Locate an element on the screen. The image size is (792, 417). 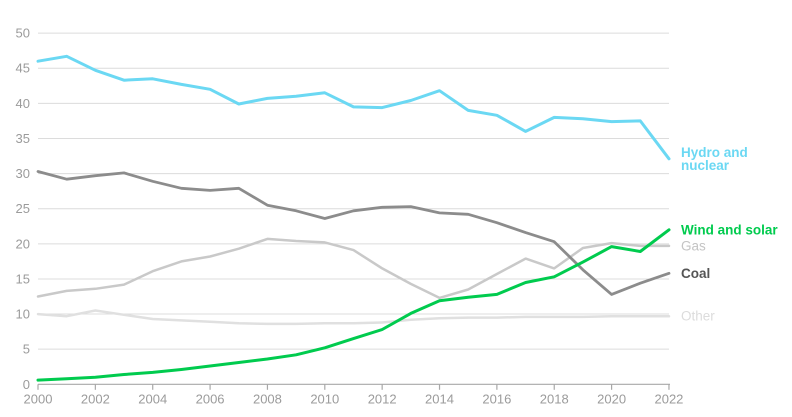
y-tick-label: 5 is located at coordinates (26, 349).